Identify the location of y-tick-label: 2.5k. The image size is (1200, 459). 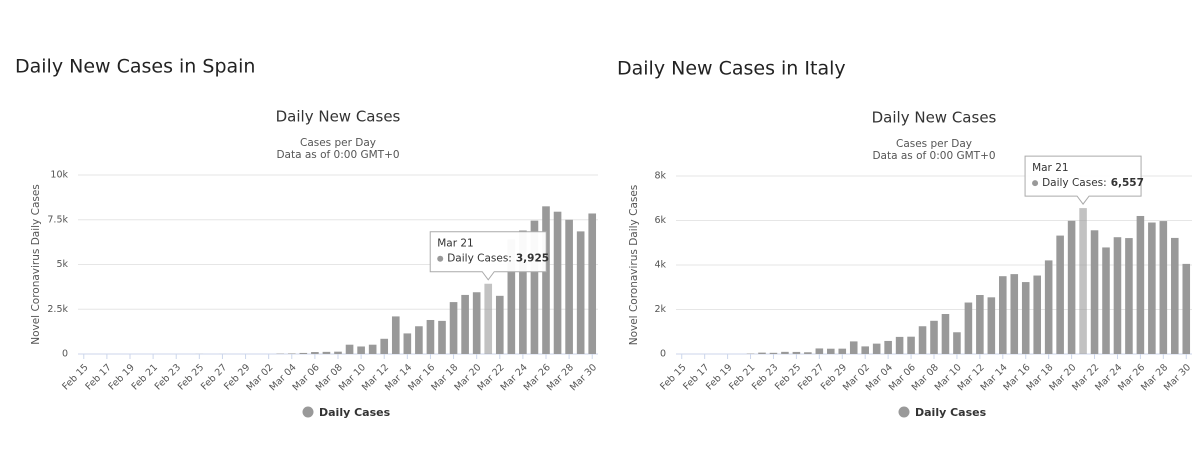
(57, 309).